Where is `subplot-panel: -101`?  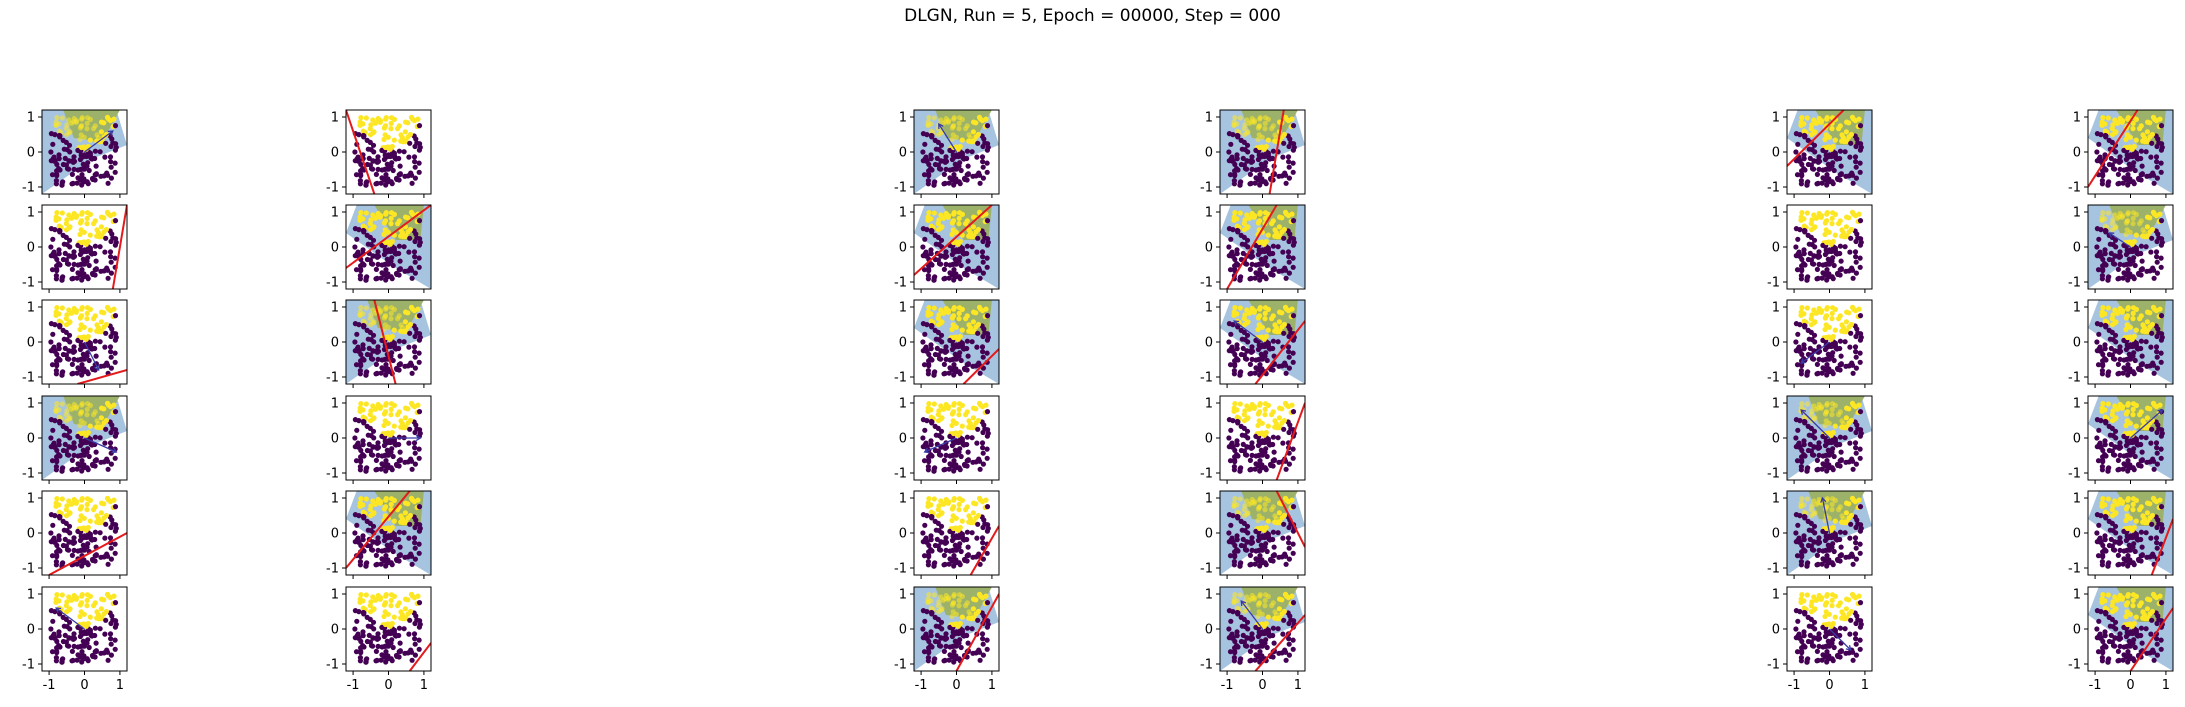
subplot-panel: -101 is located at coordinates (1253, 343).